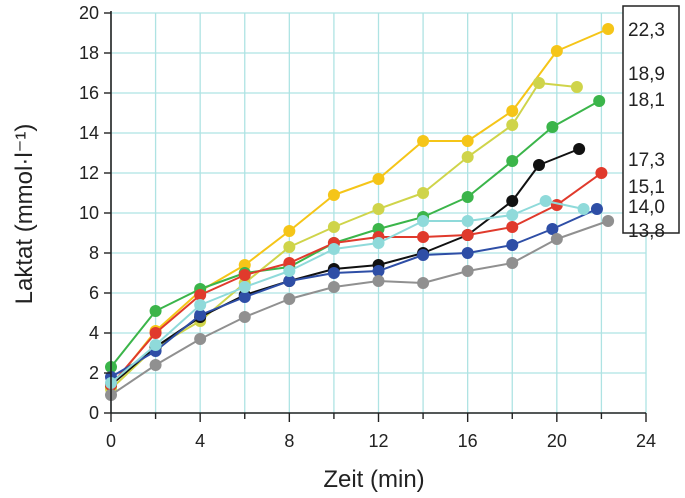  I want to click on x-tick-label: 20, so click(557, 441).